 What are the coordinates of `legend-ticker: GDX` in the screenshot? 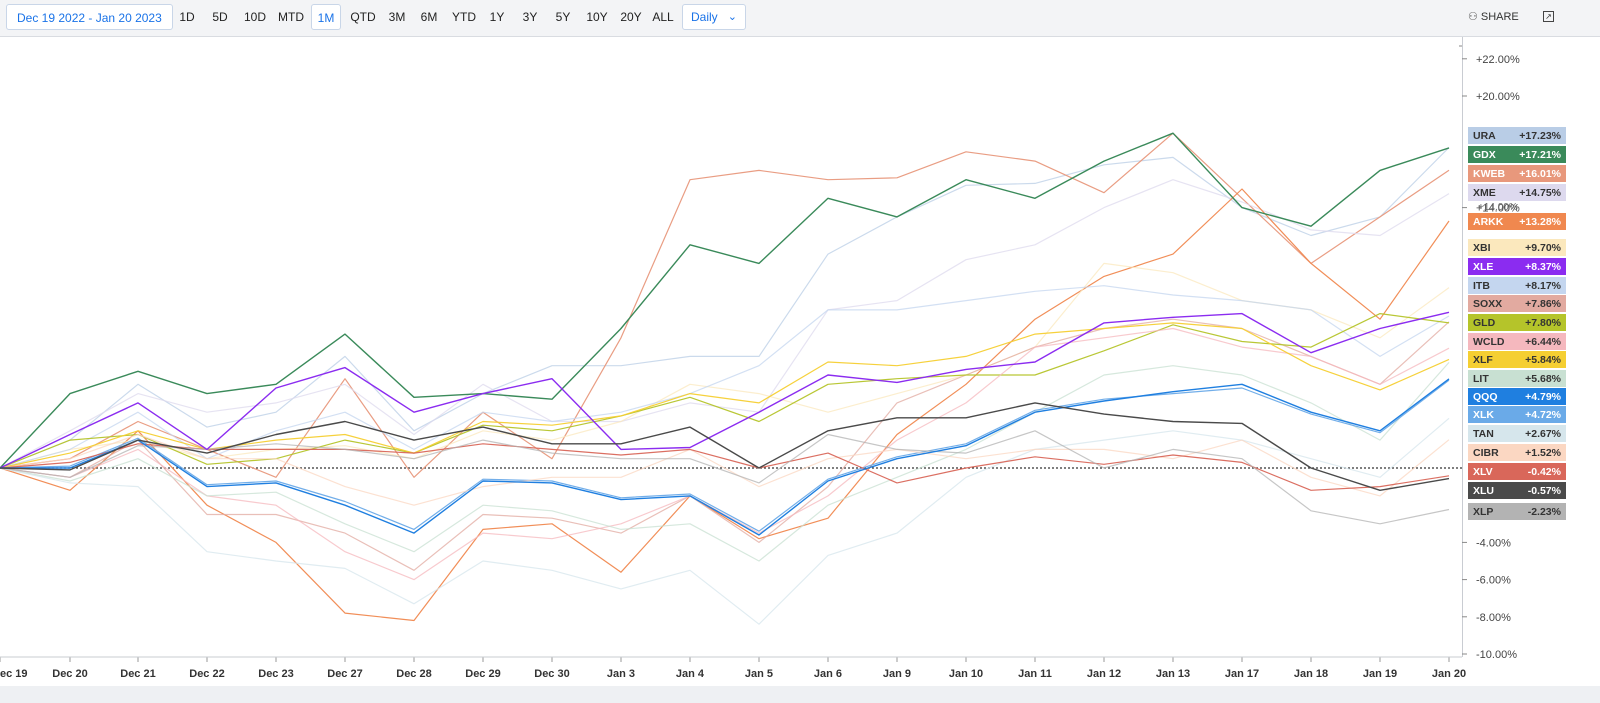 It's located at (1484, 155).